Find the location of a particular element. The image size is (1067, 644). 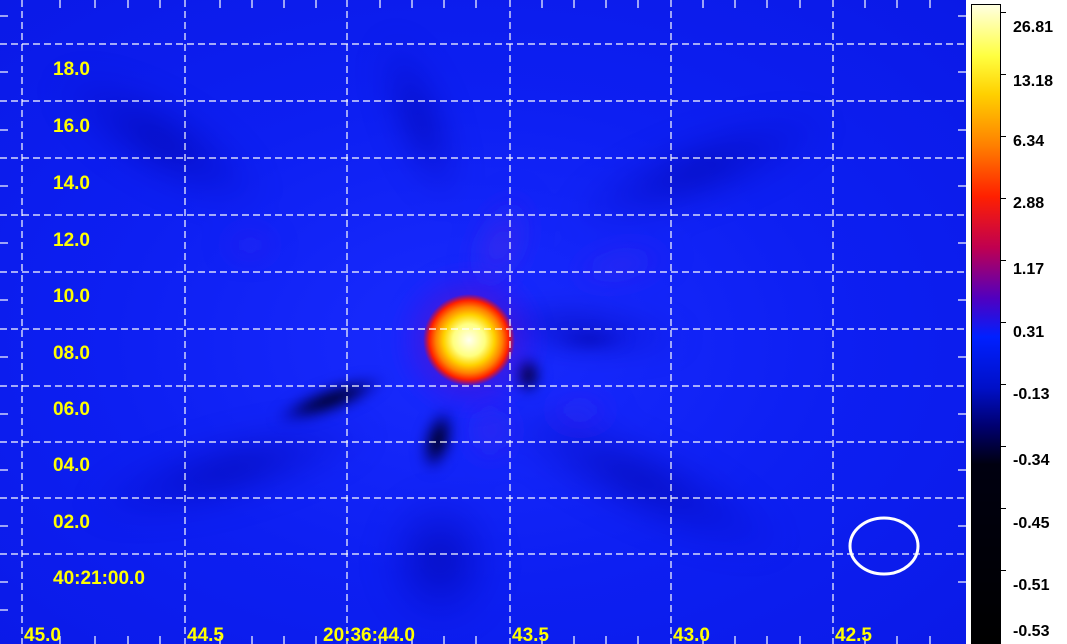

ra-label: 43.5 is located at coordinates (530, 634).